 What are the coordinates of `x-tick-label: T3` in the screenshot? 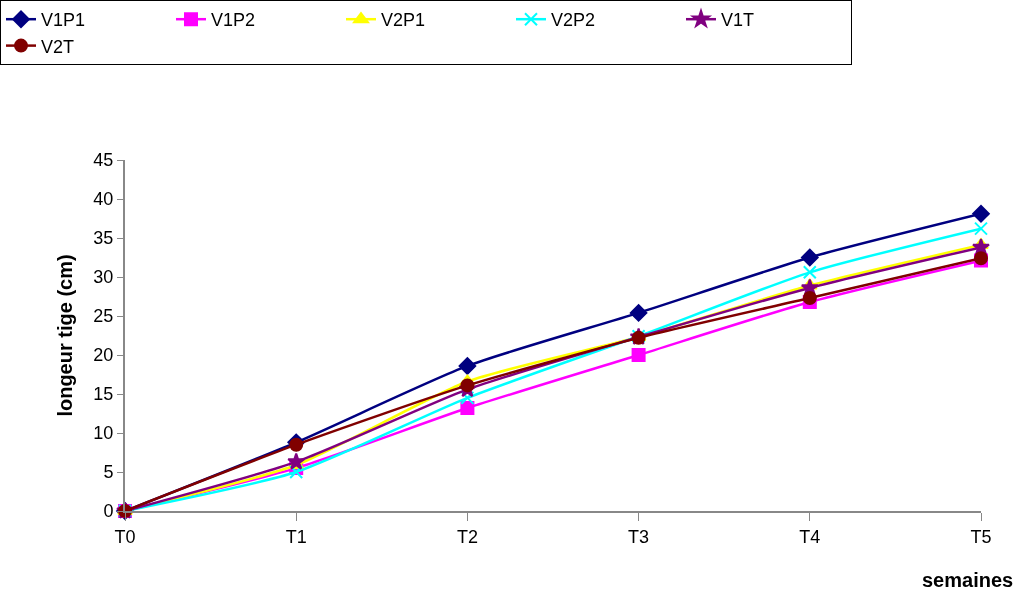 It's located at (639, 536).